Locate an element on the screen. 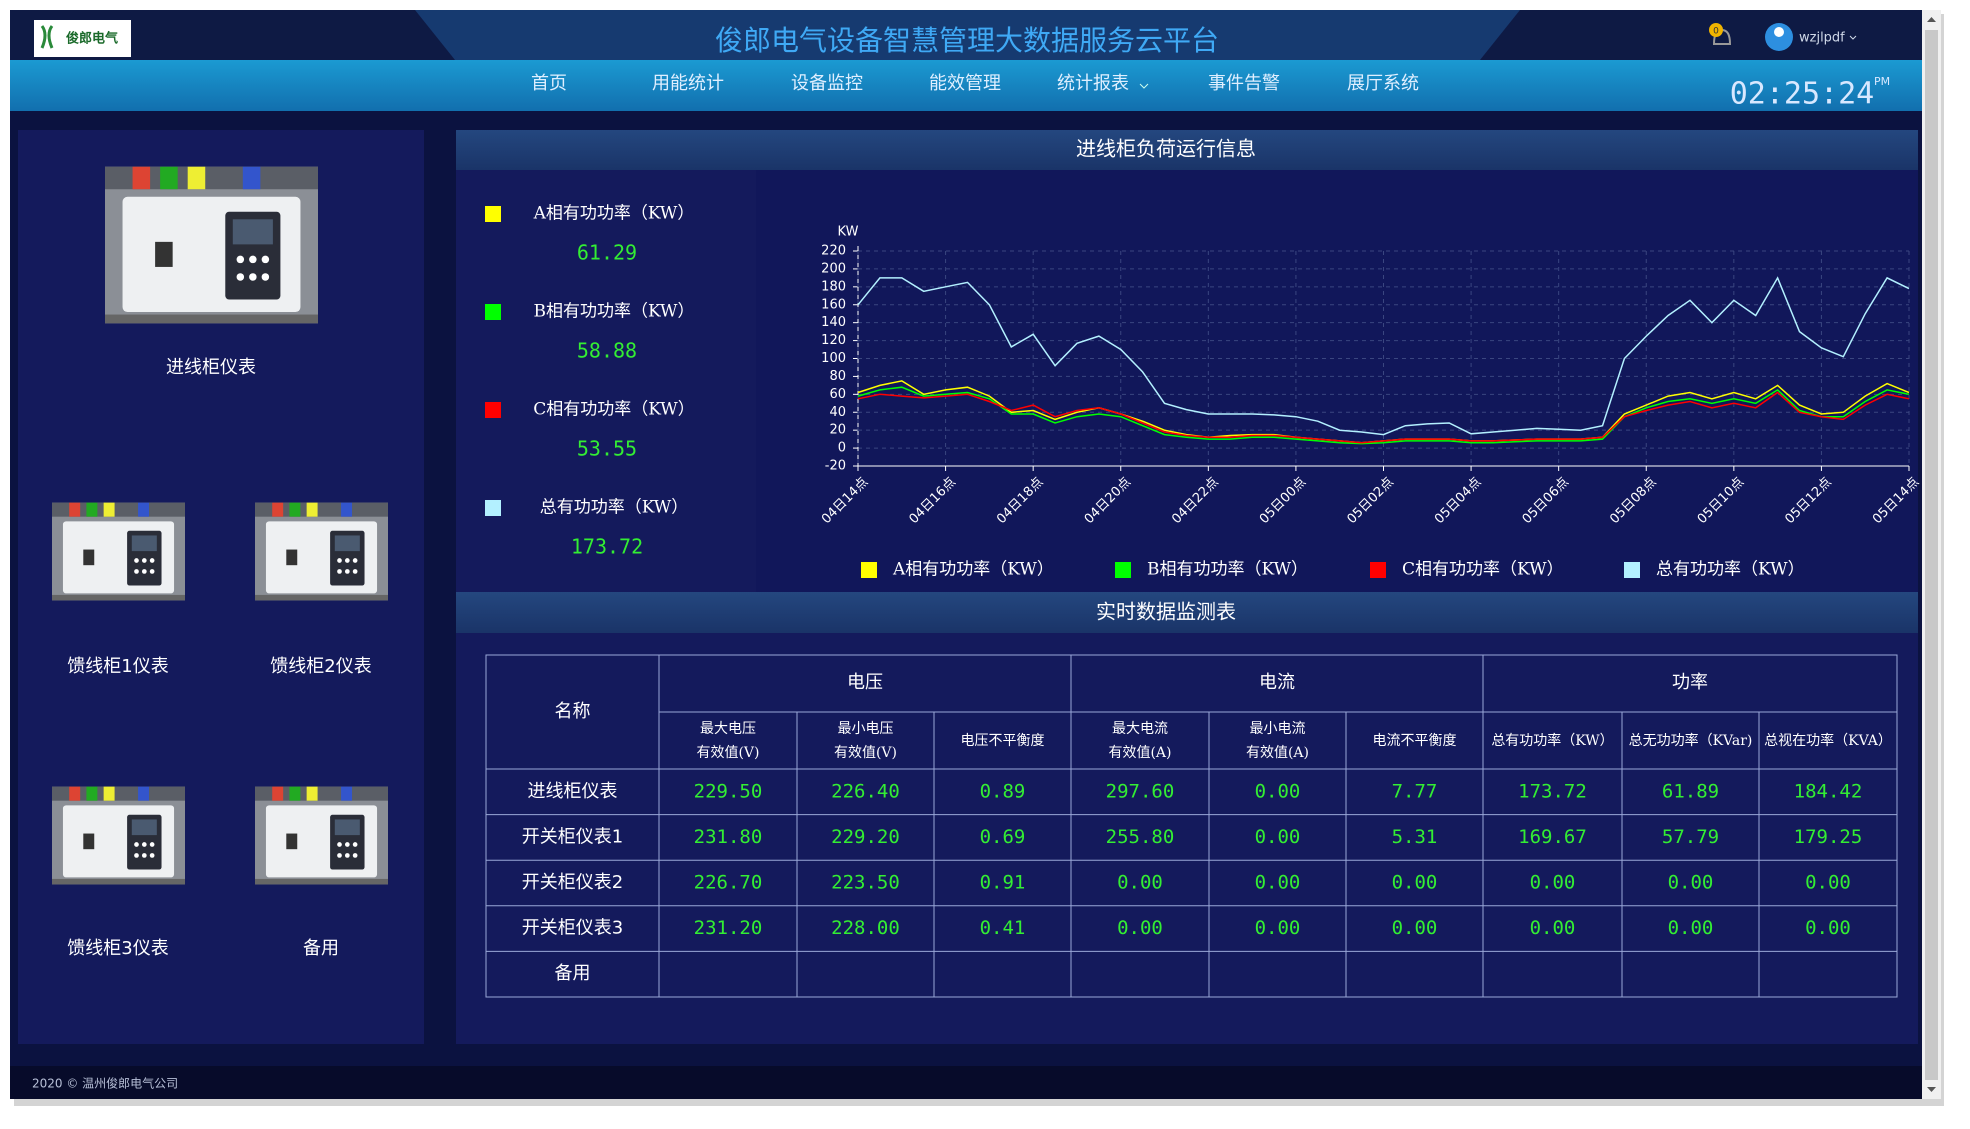 The image size is (1970, 1129). reading-value: 173.72 is located at coordinates (607, 547).